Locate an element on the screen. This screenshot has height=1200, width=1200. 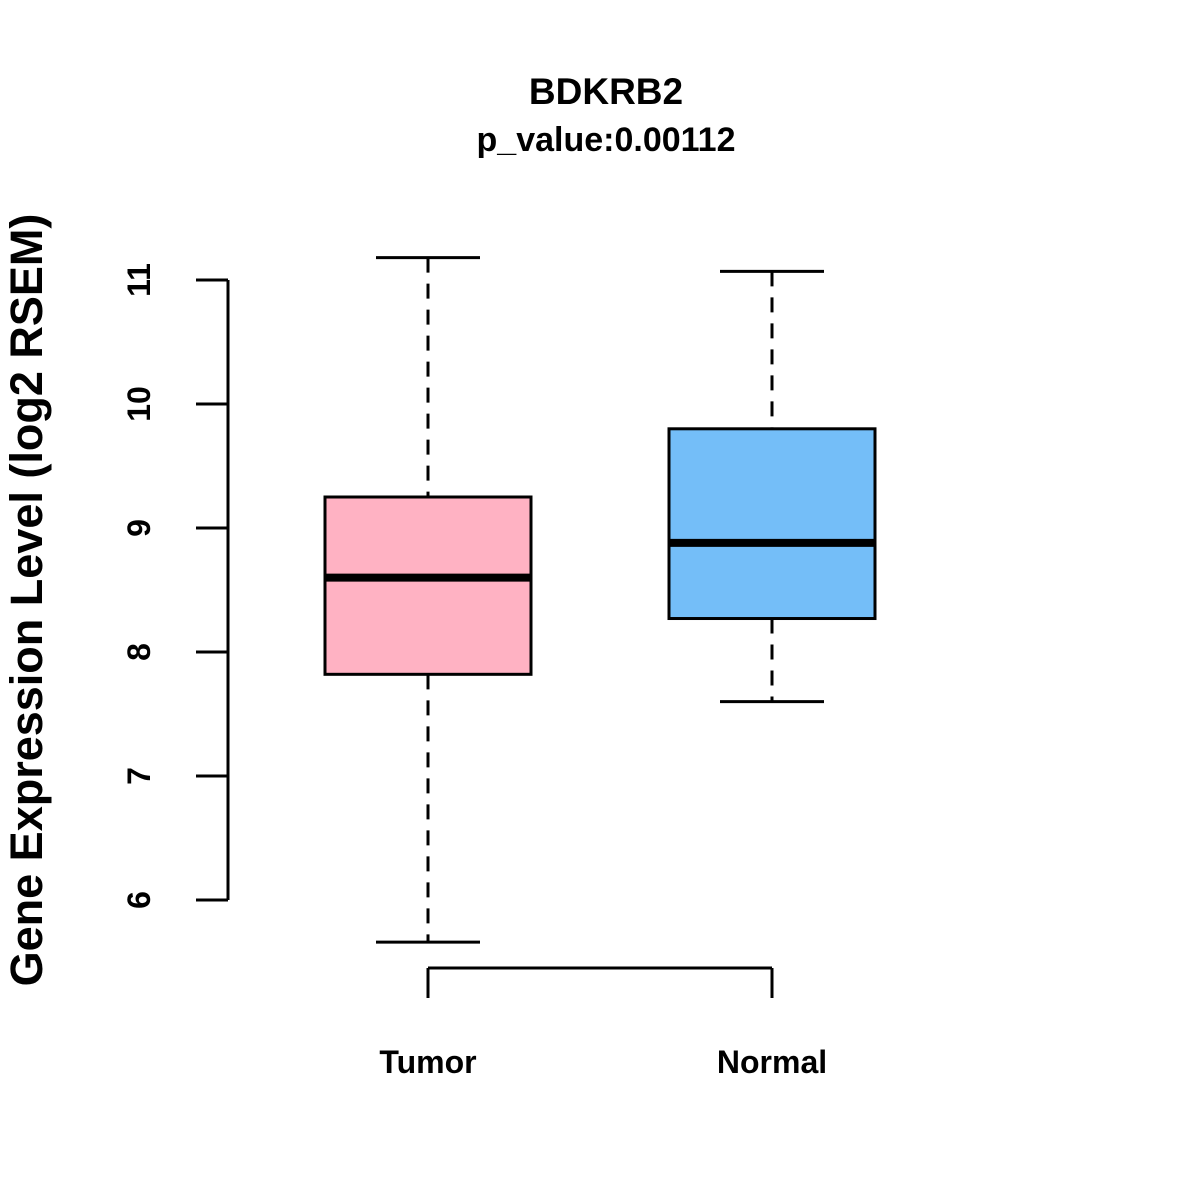
chart-title: BDKRB2 is located at coordinates (606, 91).